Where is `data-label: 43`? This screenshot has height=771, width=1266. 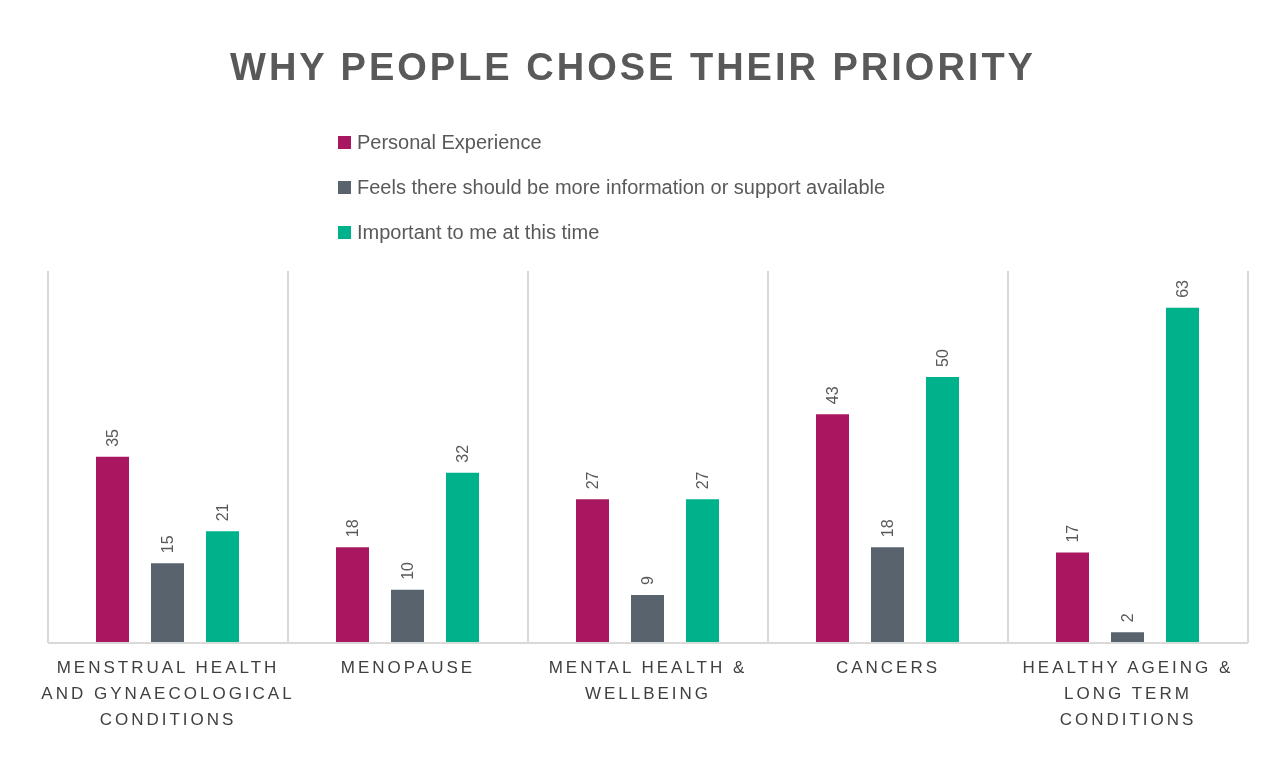 data-label: 43 is located at coordinates (832, 395).